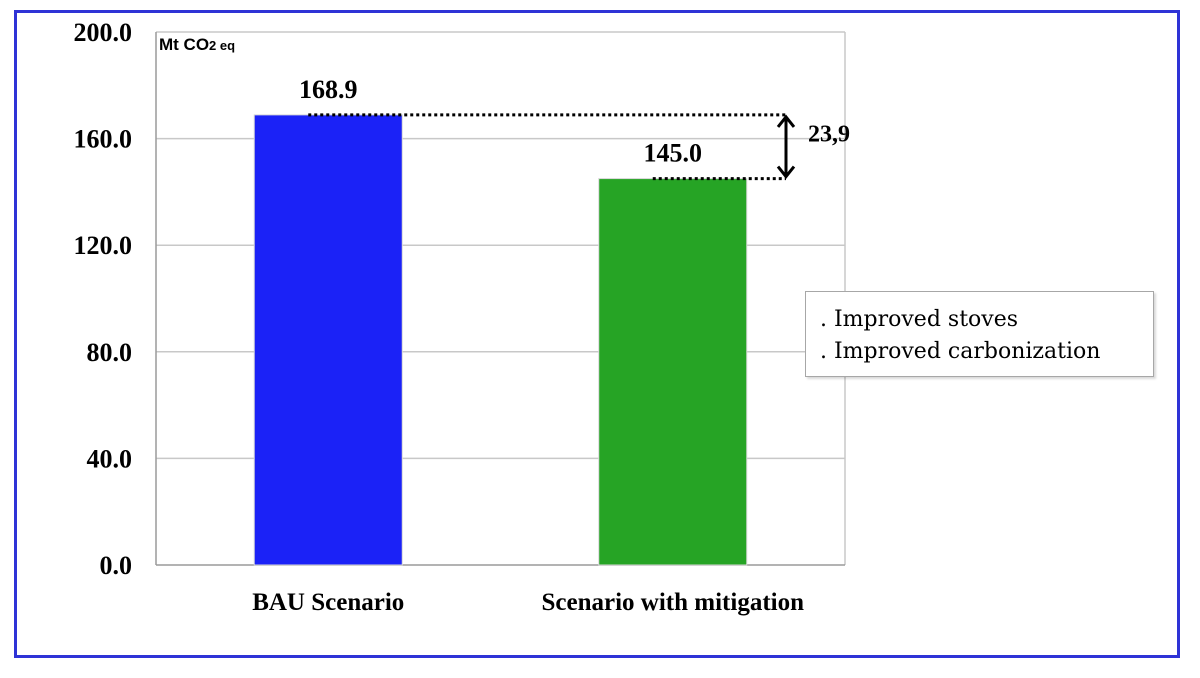  What do you see at coordinates (960, 351) in the screenshot?
I see `note-improved-carbonization: . Improved carbonization` at bounding box center [960, 351].